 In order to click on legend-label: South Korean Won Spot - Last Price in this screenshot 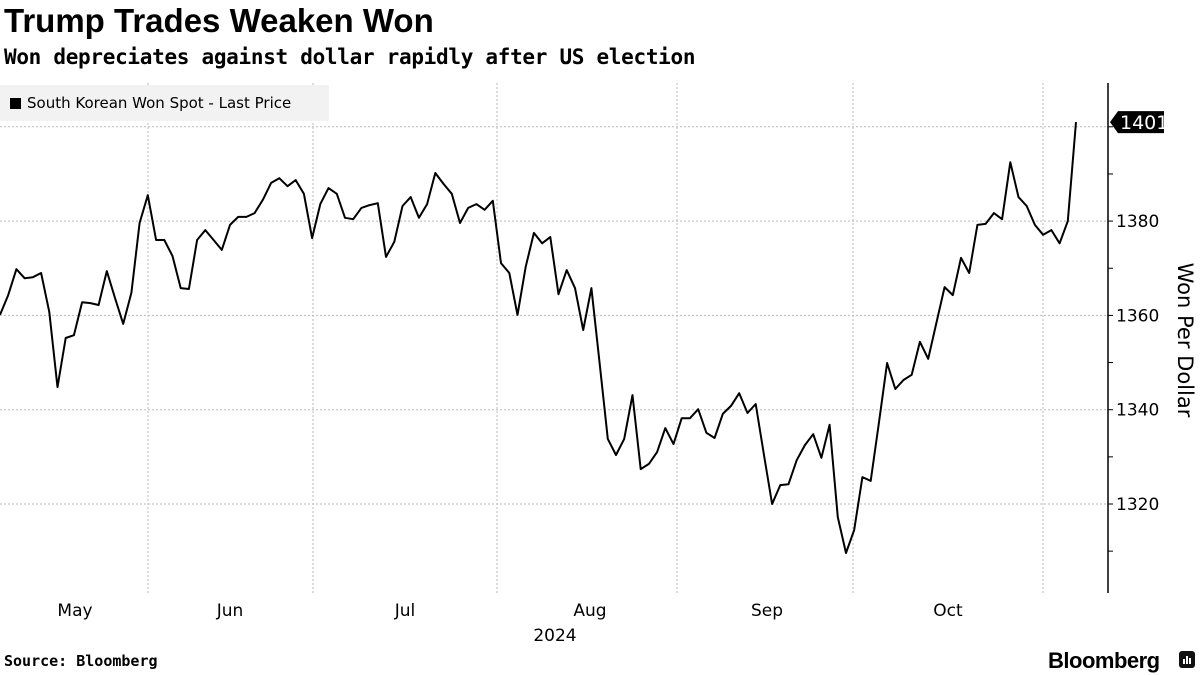, I will do `click(159, 103)`.